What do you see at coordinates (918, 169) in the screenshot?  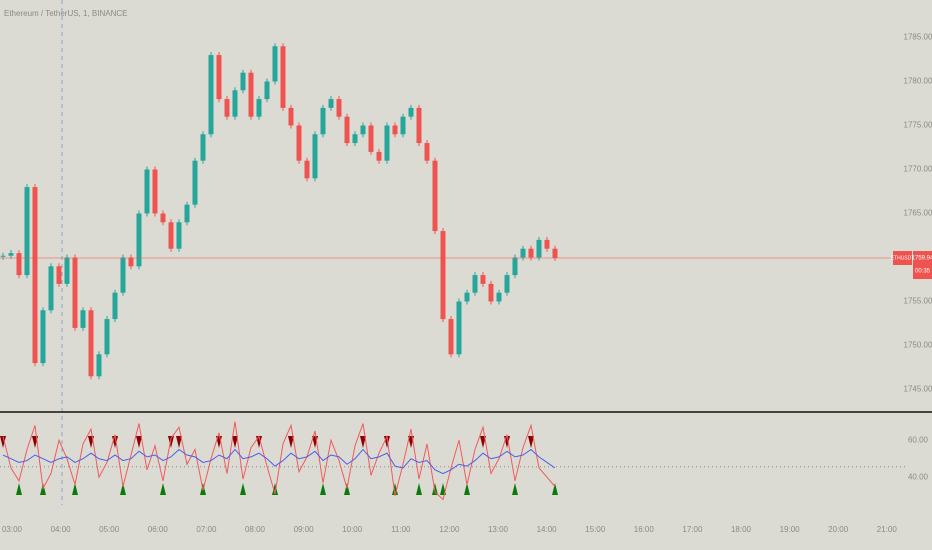 I see `y-tick-label: 1770.00` at bounding box center [918, 169].